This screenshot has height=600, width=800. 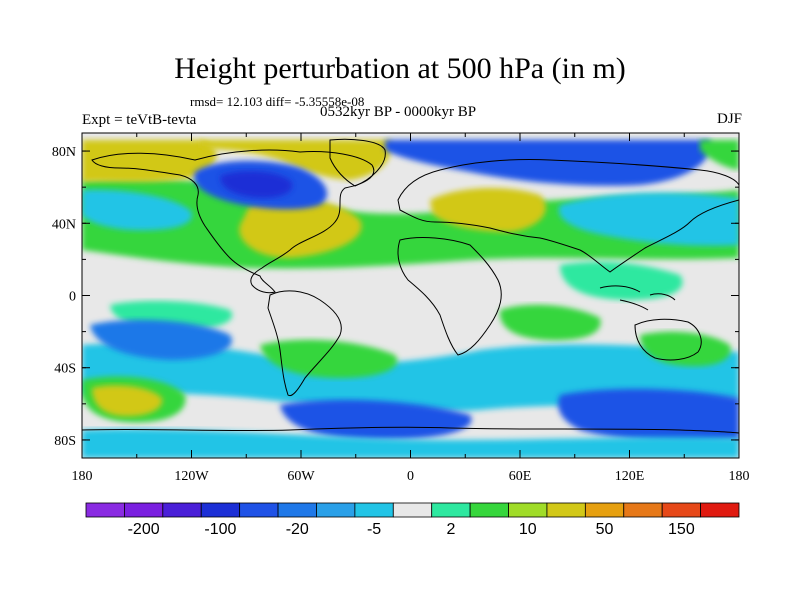 What do you see at coordinates (297, 529) in the screenshot?
I see `colorbar-label: -20` at bounding box center [297, 529].